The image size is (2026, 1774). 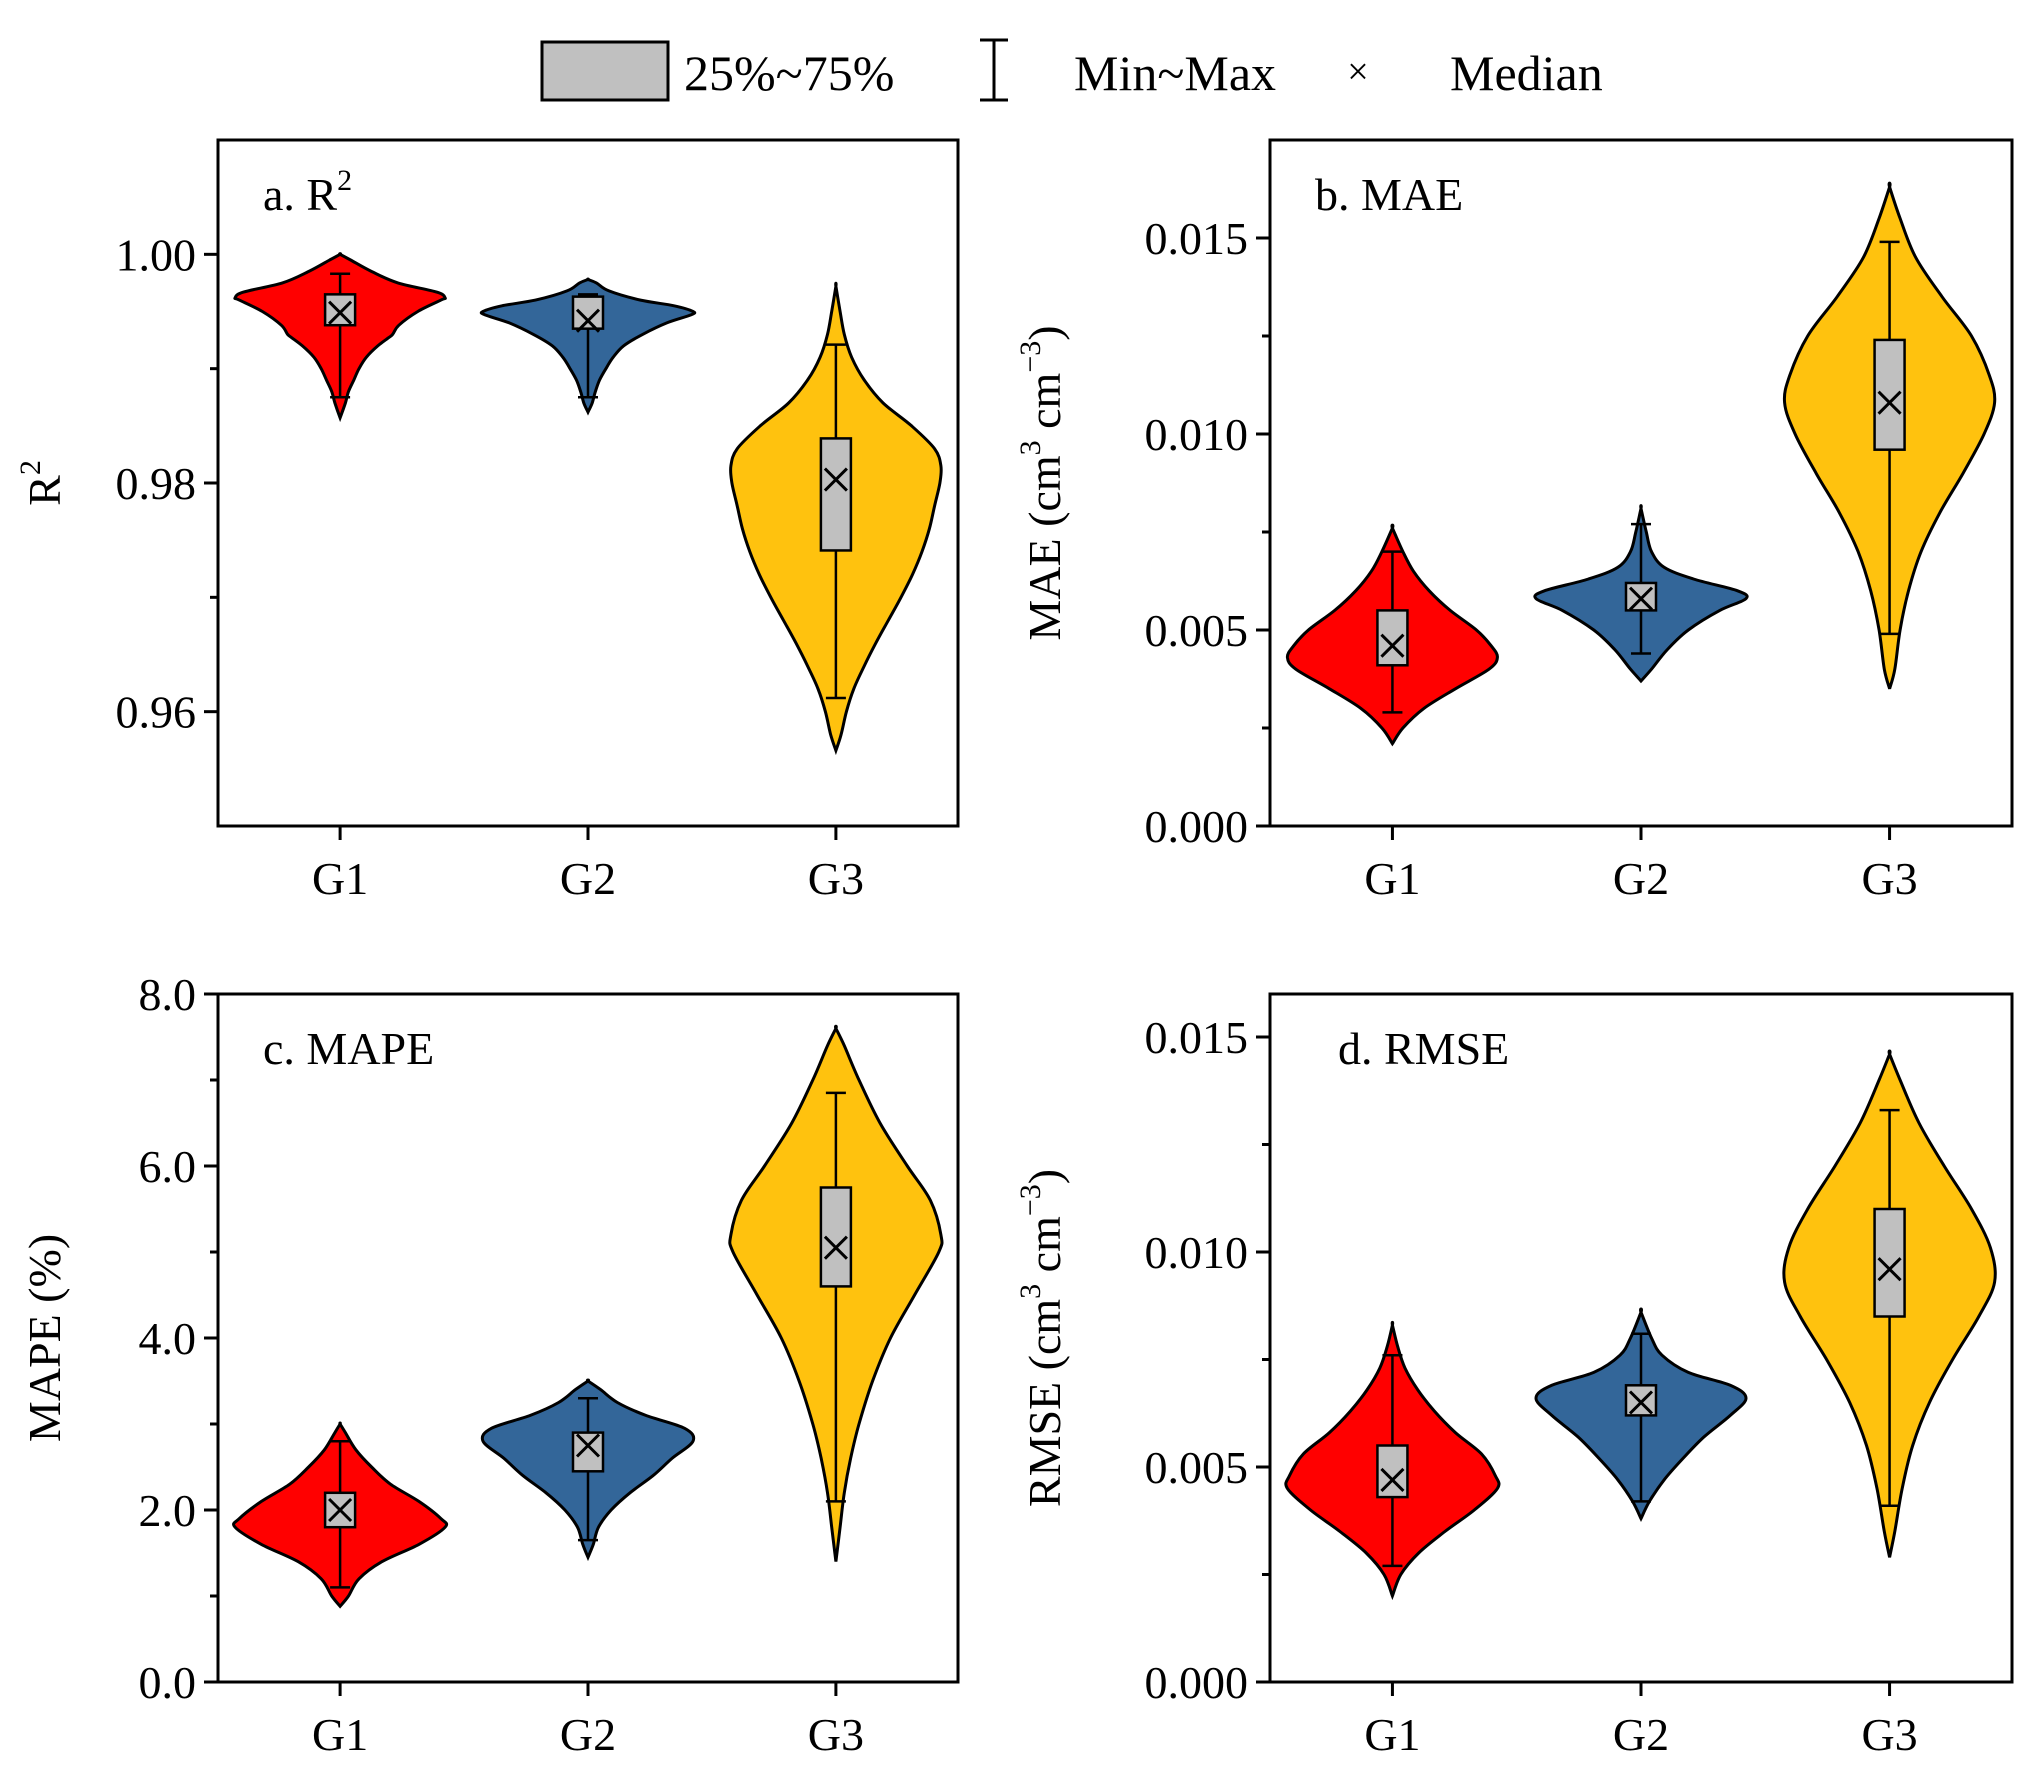 What do you see at coordinates (1389, 194) in the screenshot?
I see `panel-title: b. MAE` at bounding box center [1389, 194].